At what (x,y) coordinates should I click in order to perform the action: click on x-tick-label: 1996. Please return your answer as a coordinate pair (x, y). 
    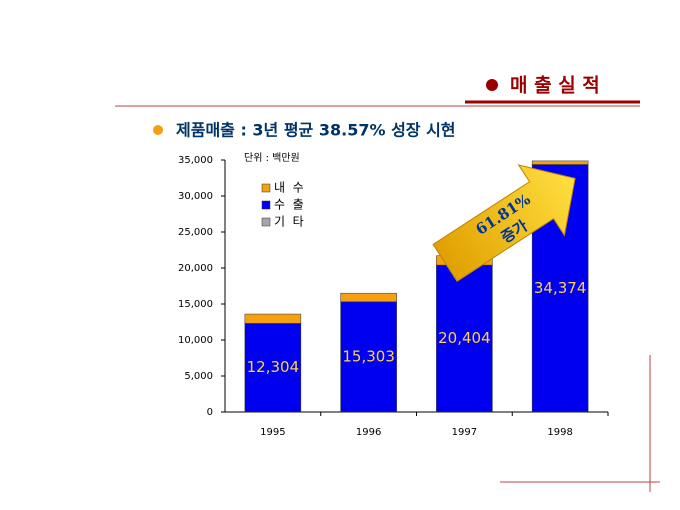
    Looking at the image, I should click on (368, 432).